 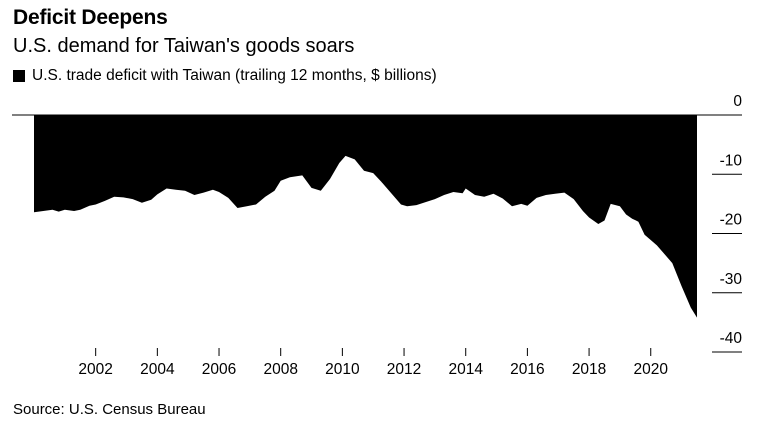 I want to click on chart-title: Deficit Deepens, so click(x=90, y=17).